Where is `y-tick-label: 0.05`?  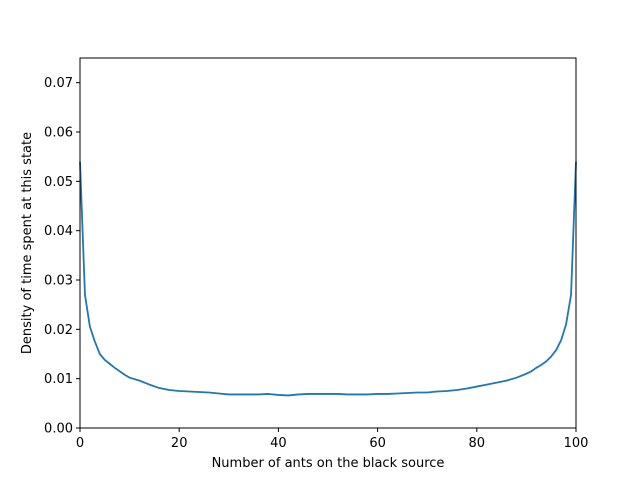 y-tick-label: 0.05 is located at coordinates (58, 182).